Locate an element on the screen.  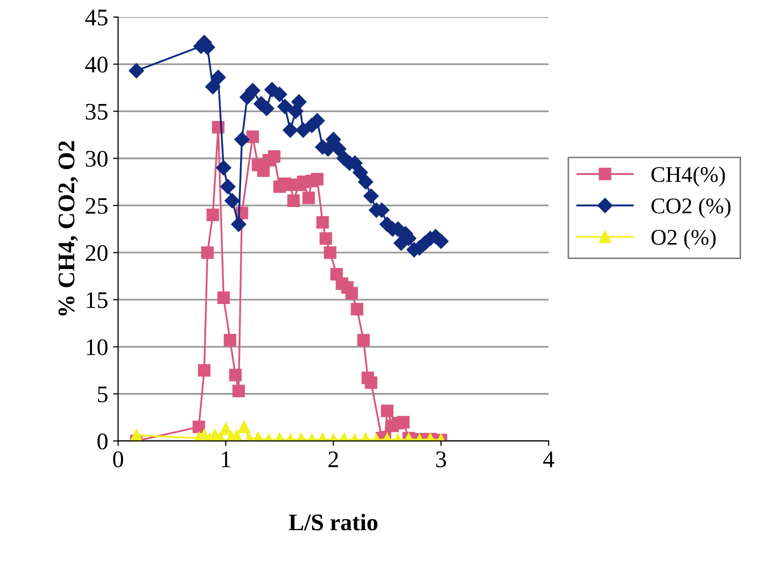
y-axis-title: % CH4, CO2, O2 is located at coordinates (68, 228).